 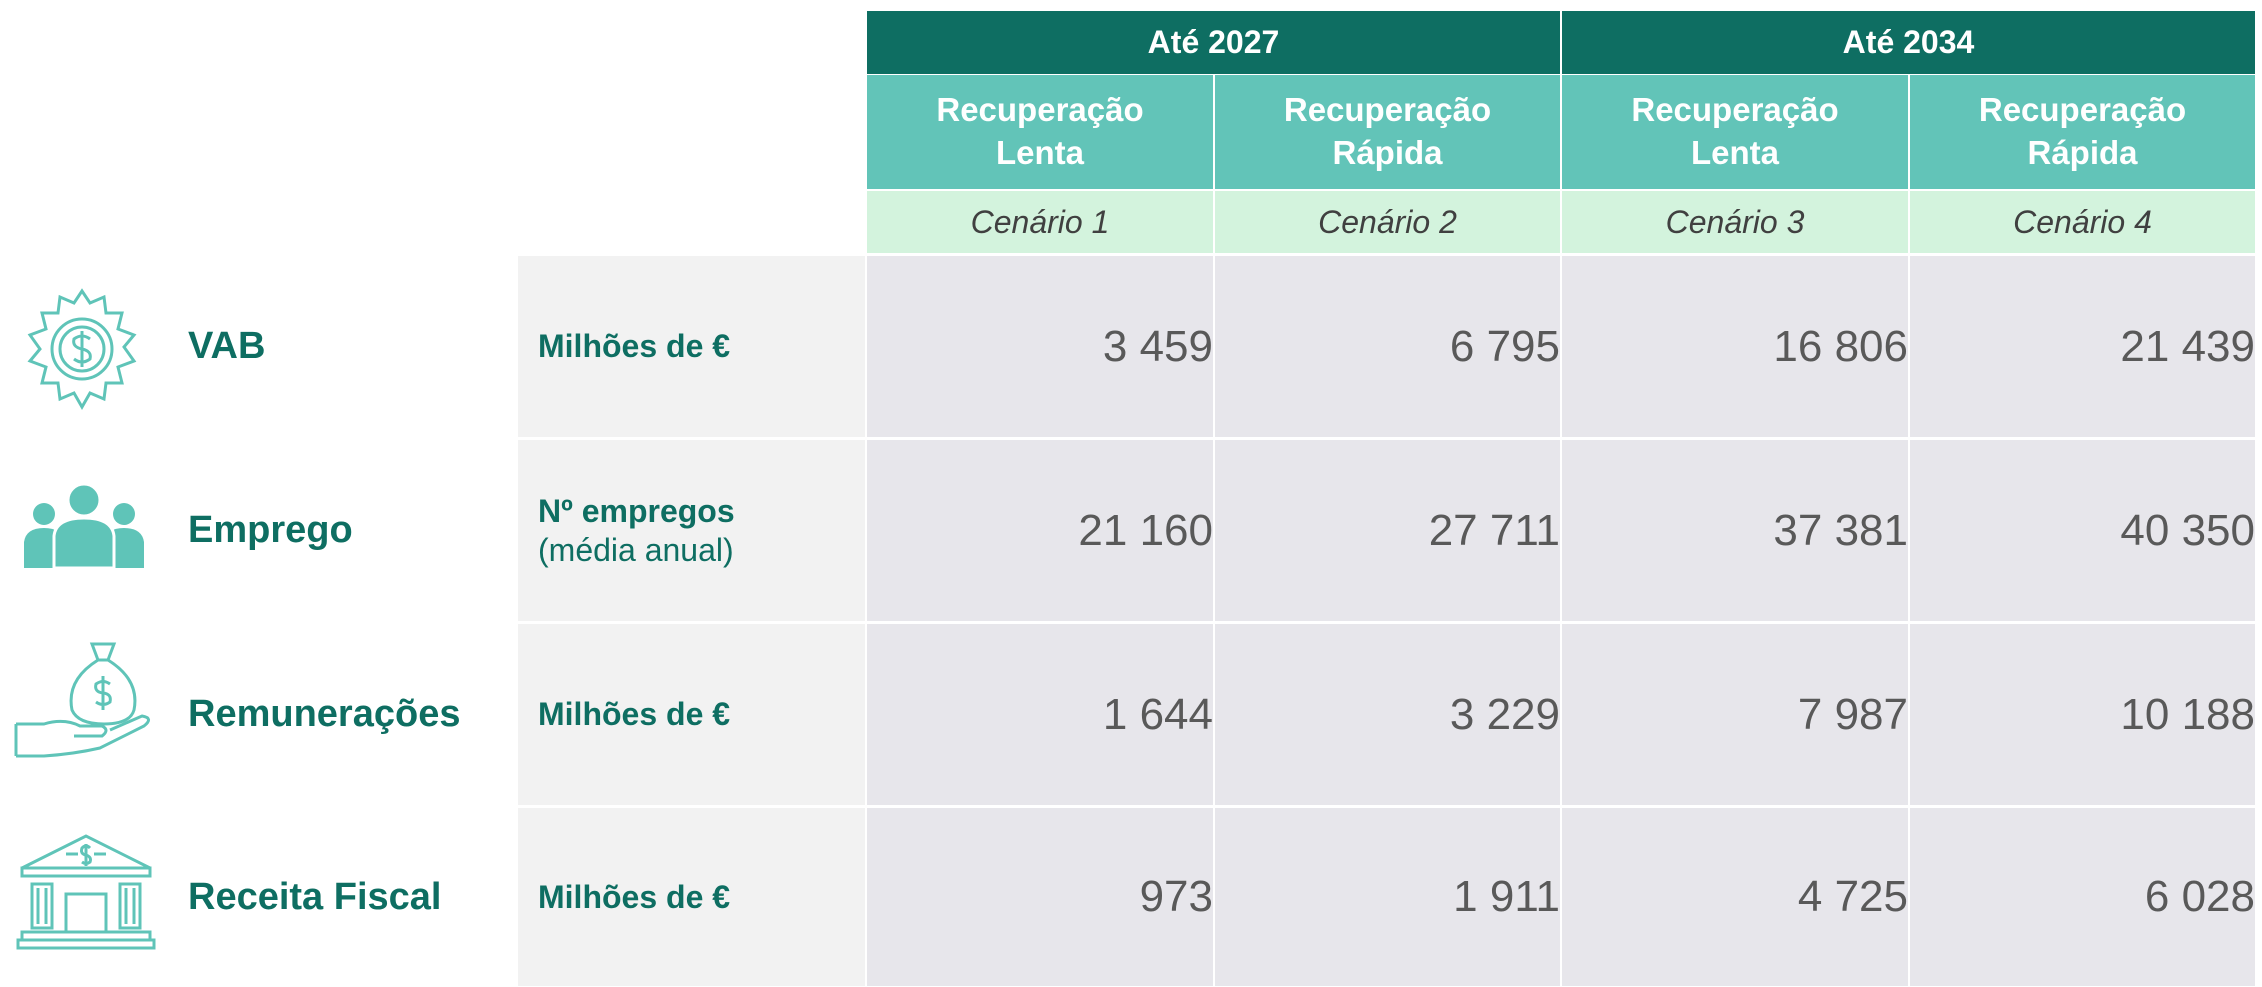 I want to click on unit-cell: Nº empregos (média anual), so click(x=691, y=530).